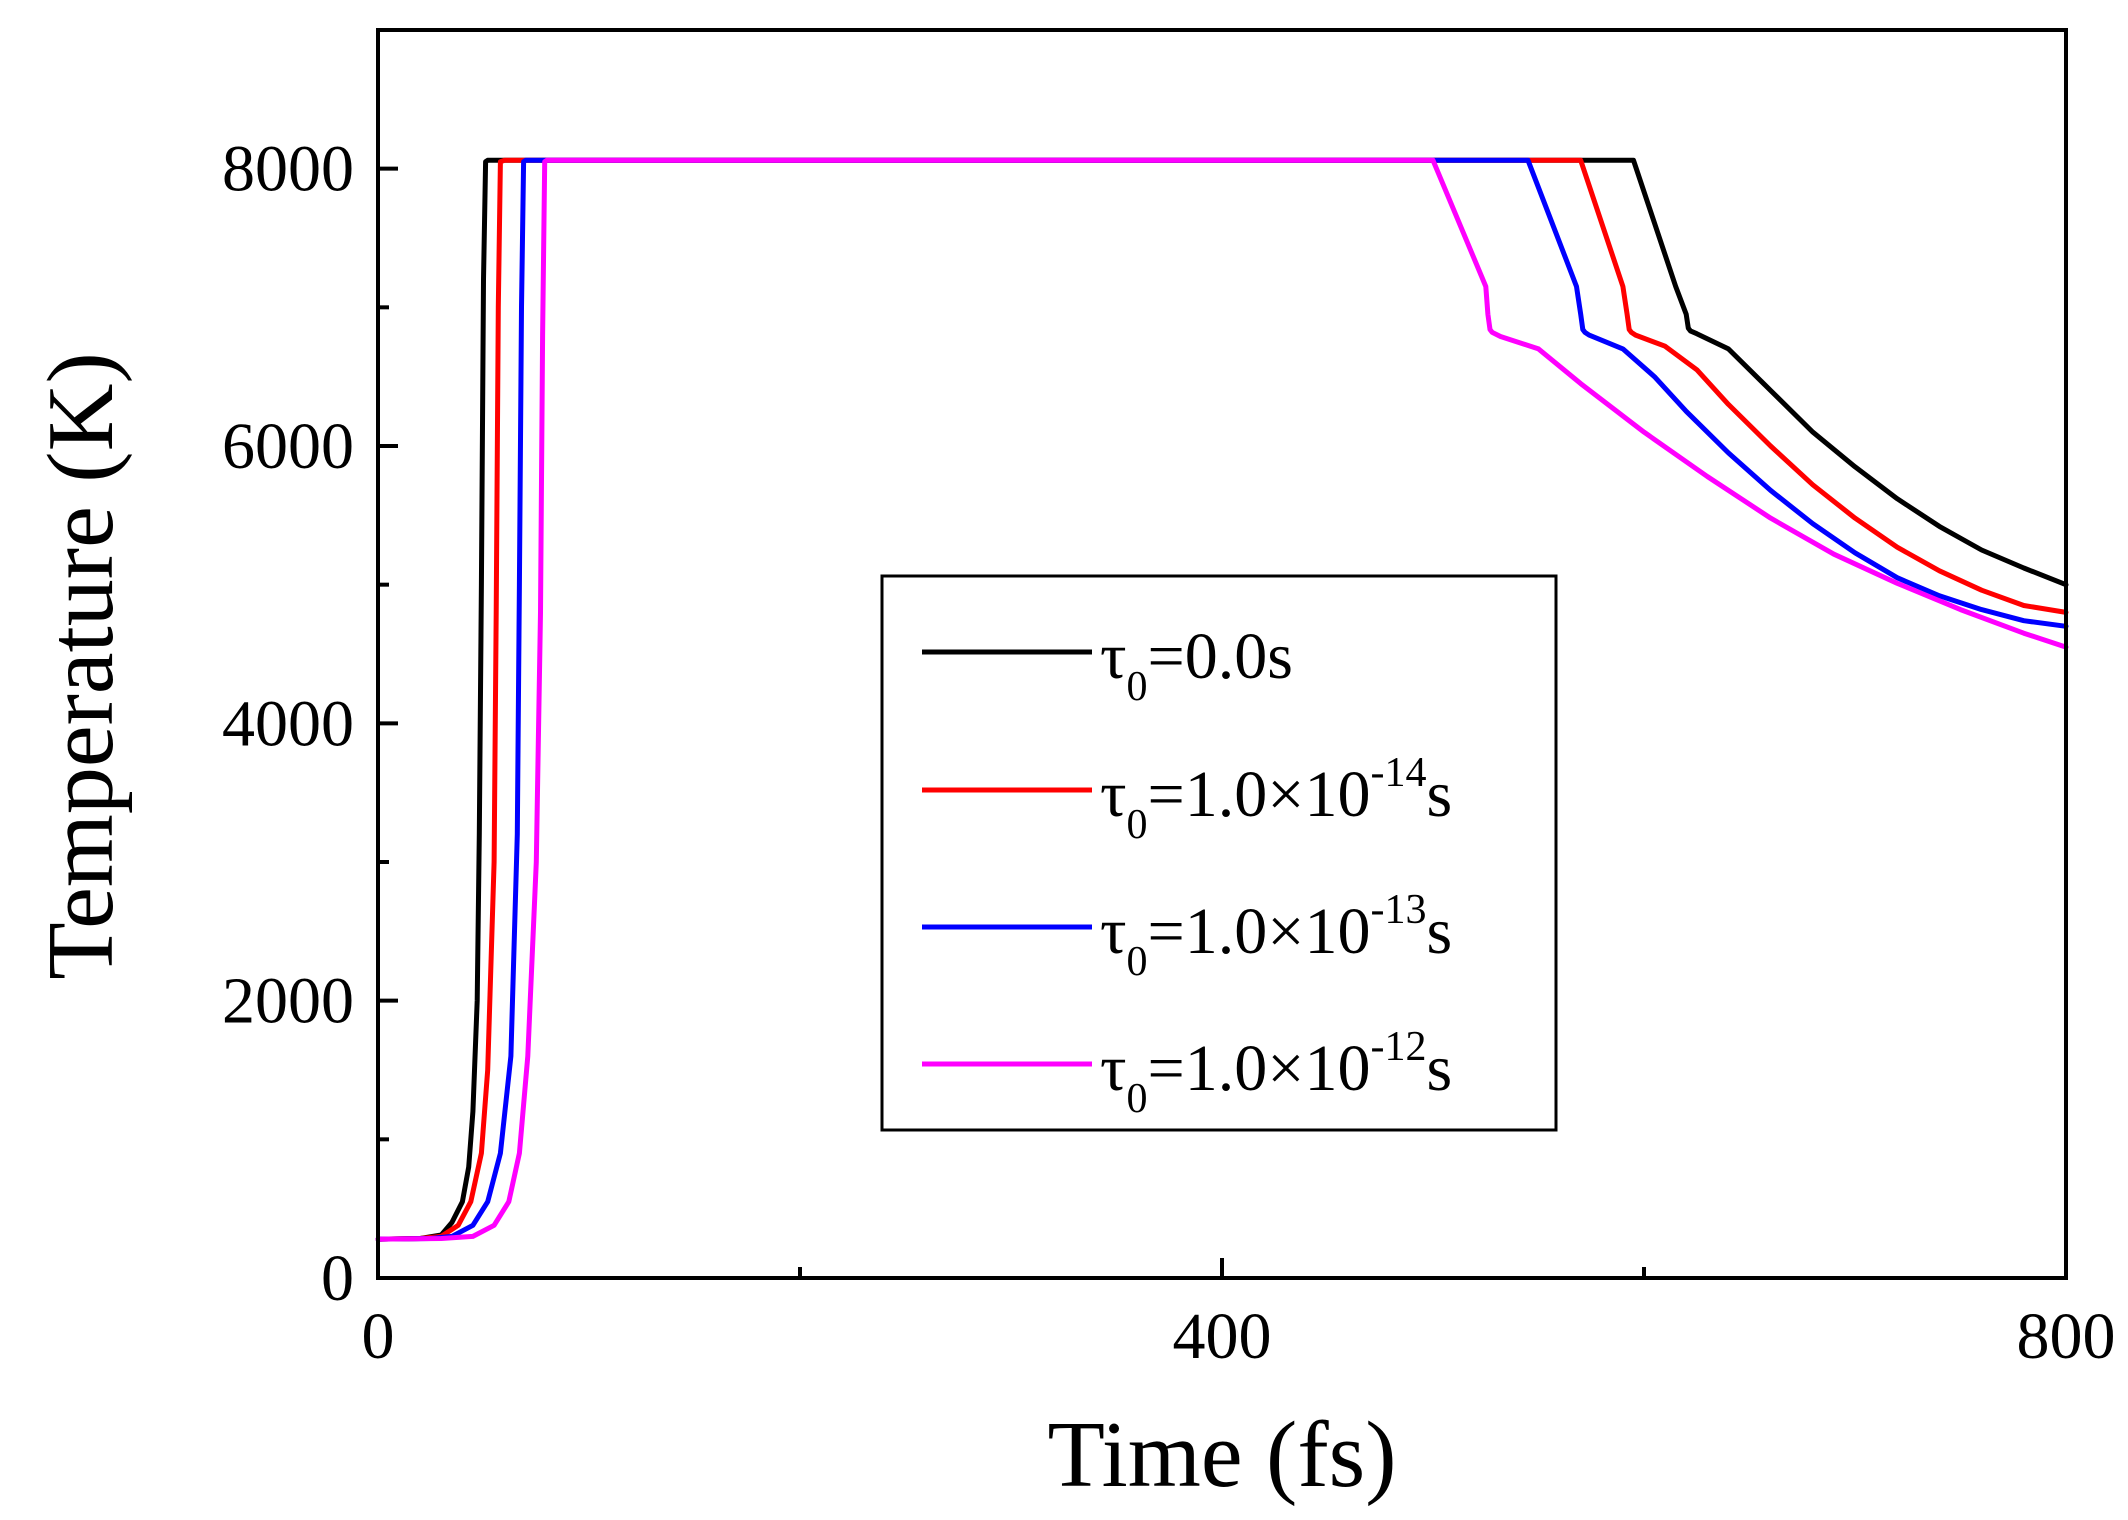 This screenshot has height=1520, width=2128. What do you see at coordinates (1221, 1455) in the screenshot?
I see `x-axis-title: Time (fs)` at bounding box center [1221, 1455].